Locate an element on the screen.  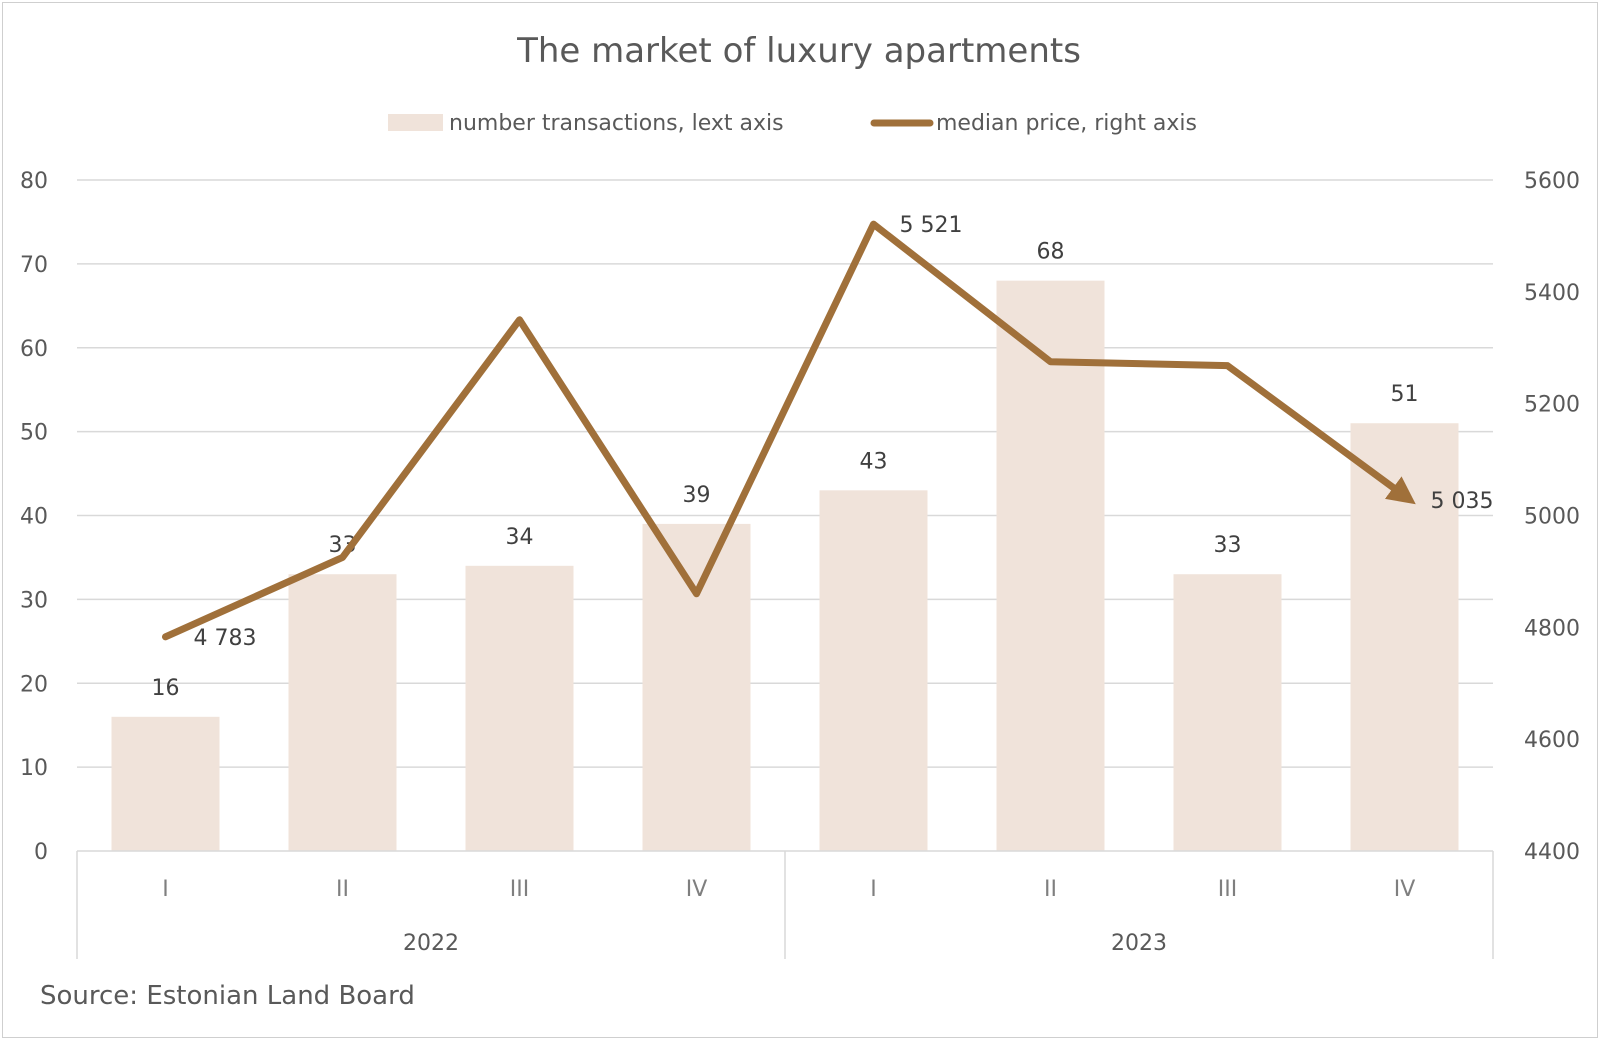
right-tick-label: 4800 is located at coordinates (1552, 628).